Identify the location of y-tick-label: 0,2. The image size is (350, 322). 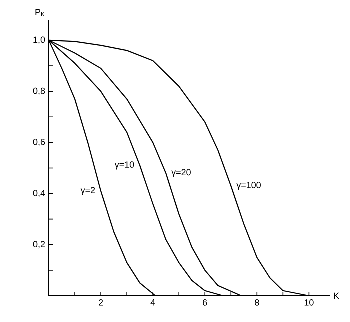
(39, 245).